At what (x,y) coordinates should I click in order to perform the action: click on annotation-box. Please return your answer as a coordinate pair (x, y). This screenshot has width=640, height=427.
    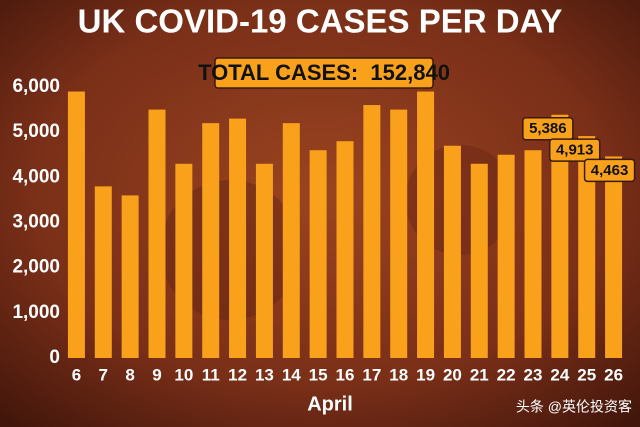
    Looking at the image, I should click on (324, 73).